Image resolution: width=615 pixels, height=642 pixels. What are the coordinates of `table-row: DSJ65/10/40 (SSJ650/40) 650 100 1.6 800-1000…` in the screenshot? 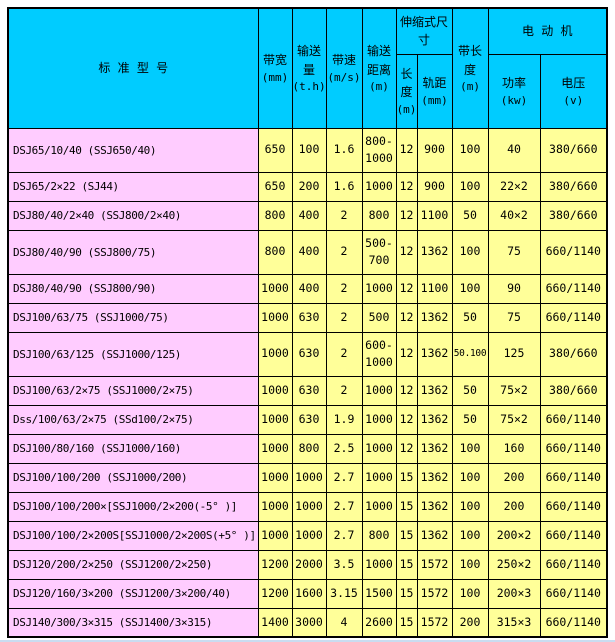 It's located at (307, 150).